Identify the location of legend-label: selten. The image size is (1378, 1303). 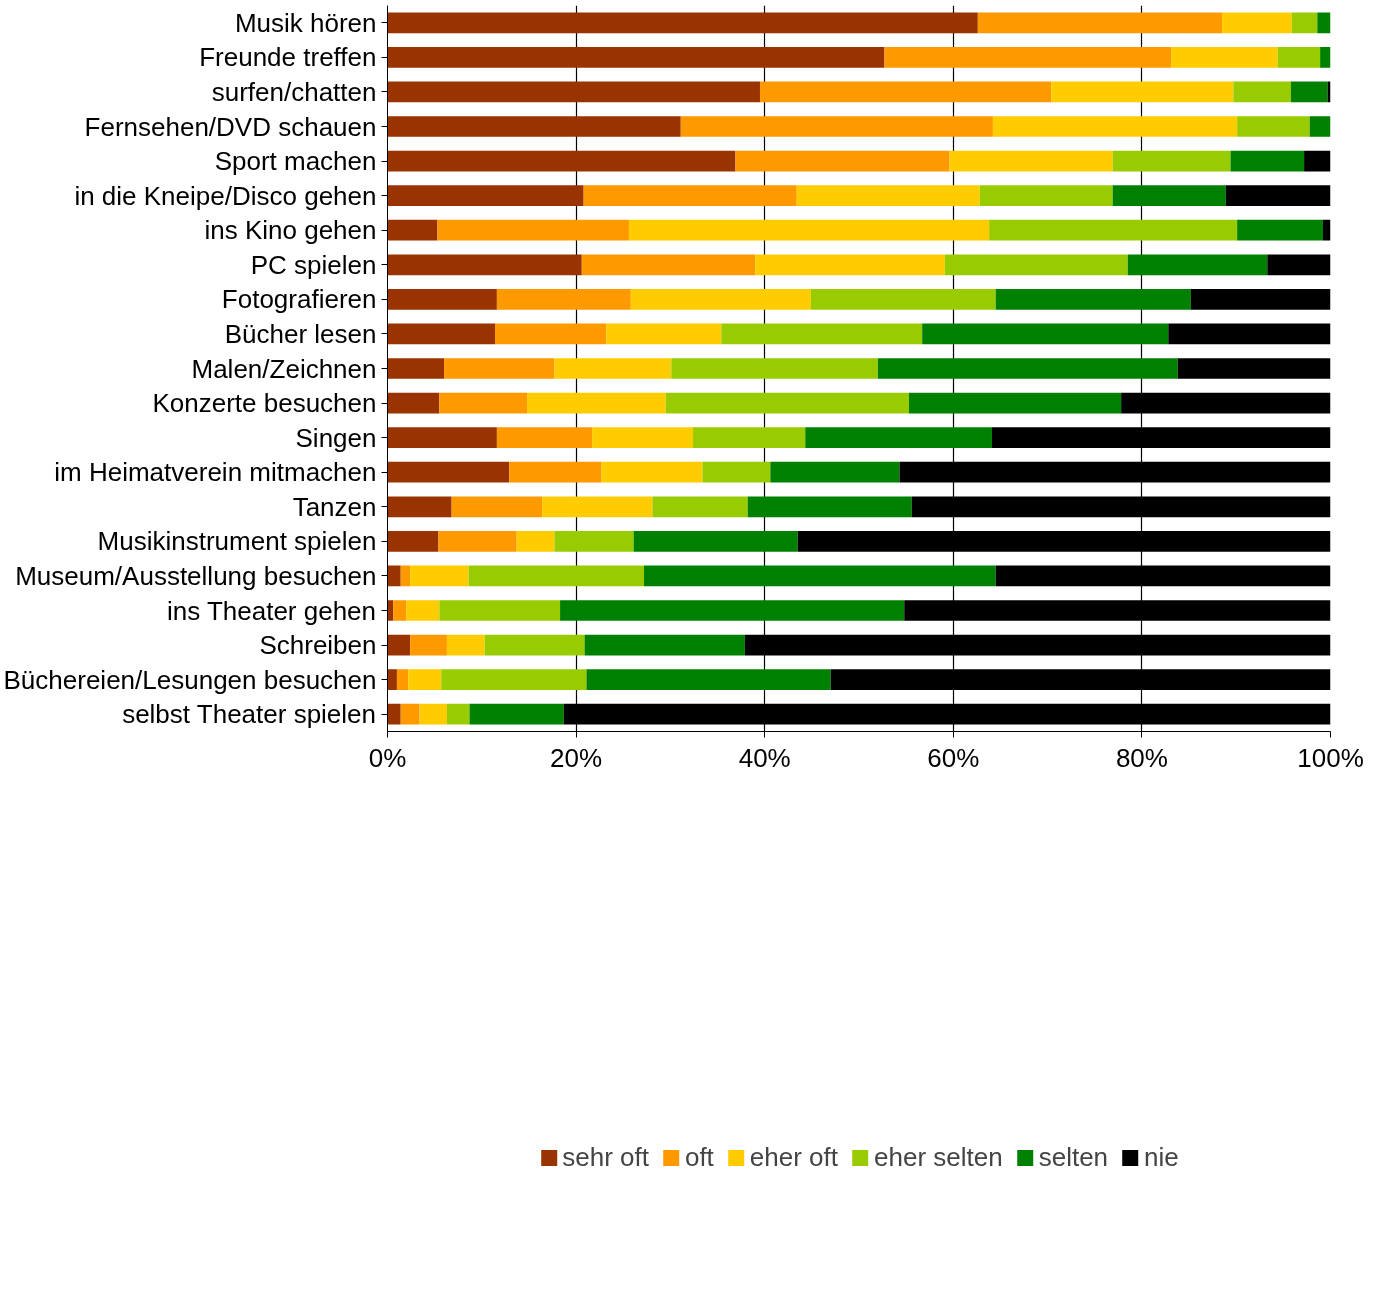
(1073, 1157).